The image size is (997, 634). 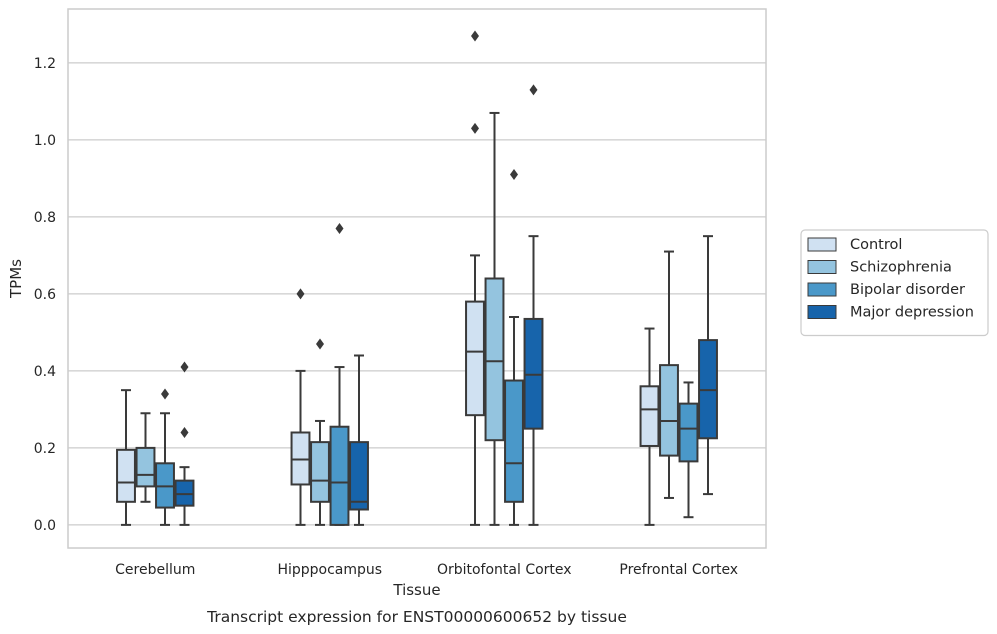 I want to click on legend-label: Schizophrenia, so click(x=901, y=268).